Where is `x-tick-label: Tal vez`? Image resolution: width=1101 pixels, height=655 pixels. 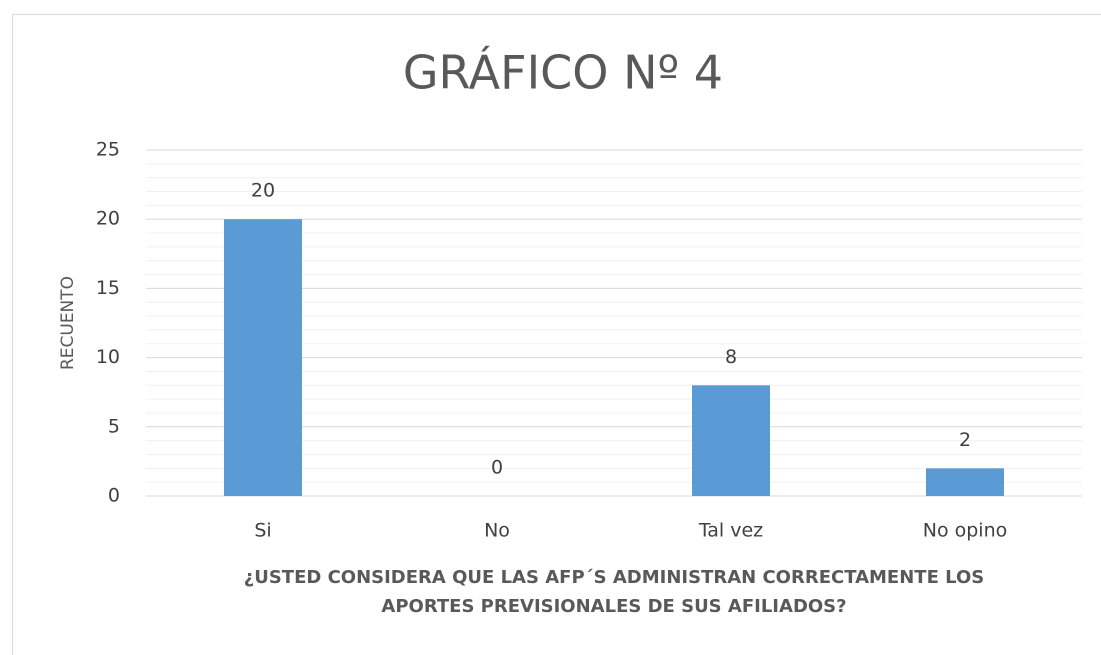
x-tick-label: Tal vez is located at coordinates (730, 531).